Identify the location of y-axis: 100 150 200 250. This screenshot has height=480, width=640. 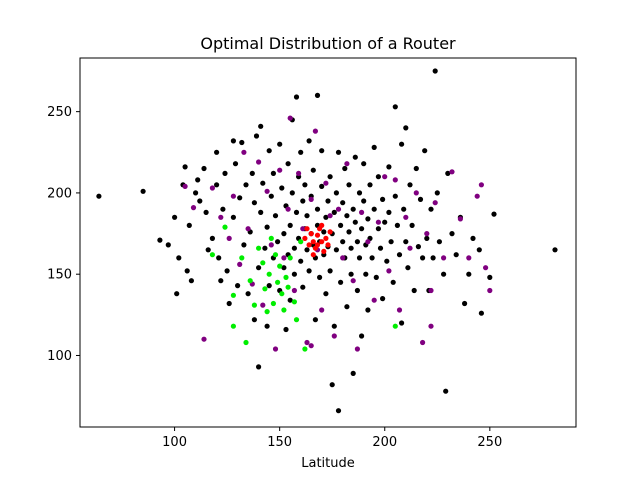
(63, 234).